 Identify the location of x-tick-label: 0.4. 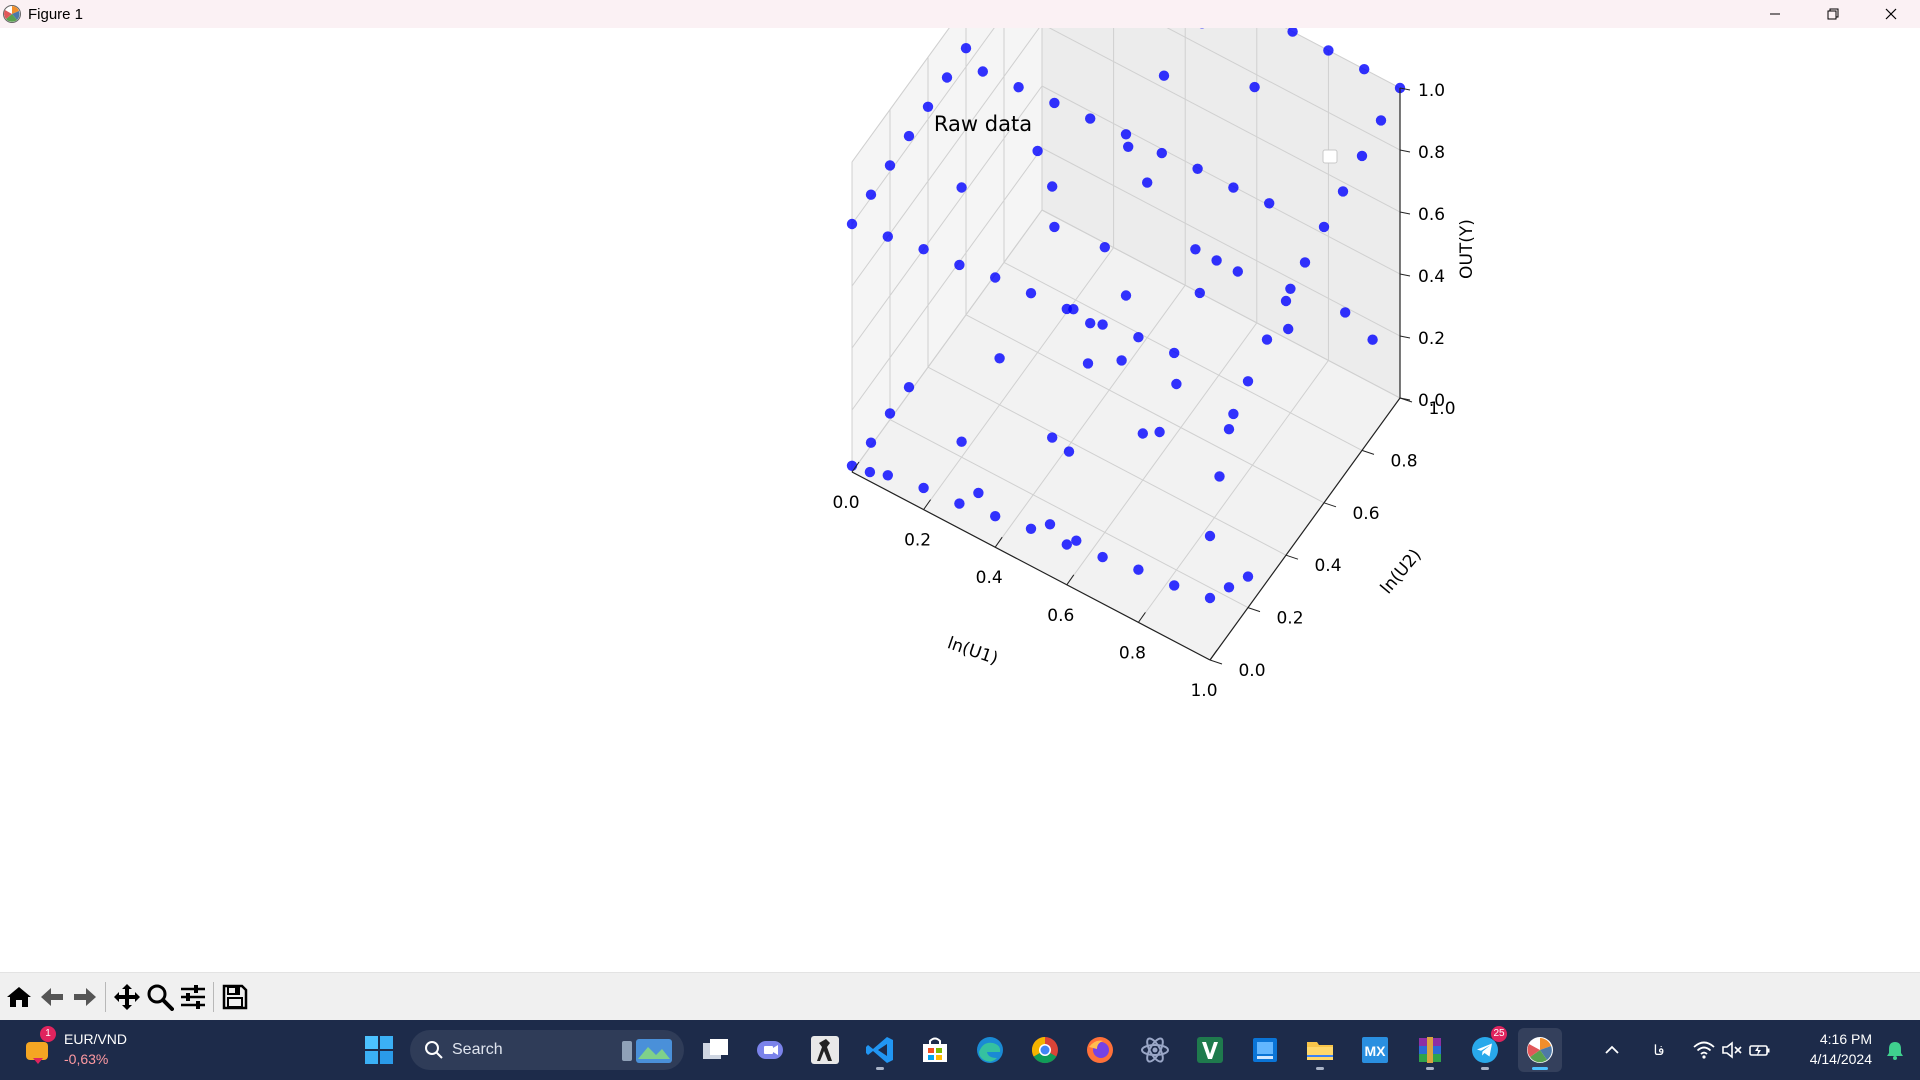
(989, 578).